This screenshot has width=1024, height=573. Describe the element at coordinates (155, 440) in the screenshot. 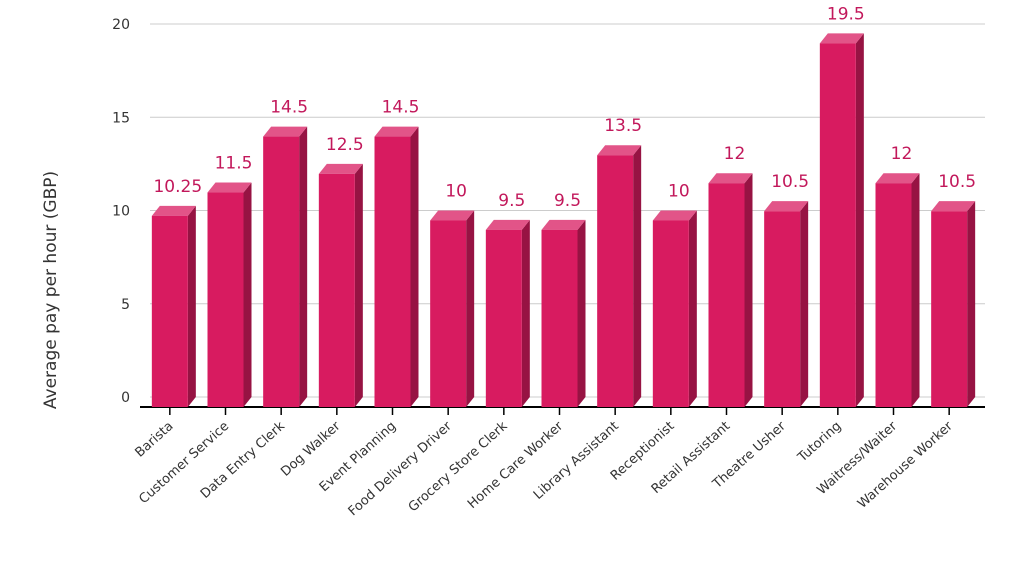

I see `x-tick-label: Barista` at that location.